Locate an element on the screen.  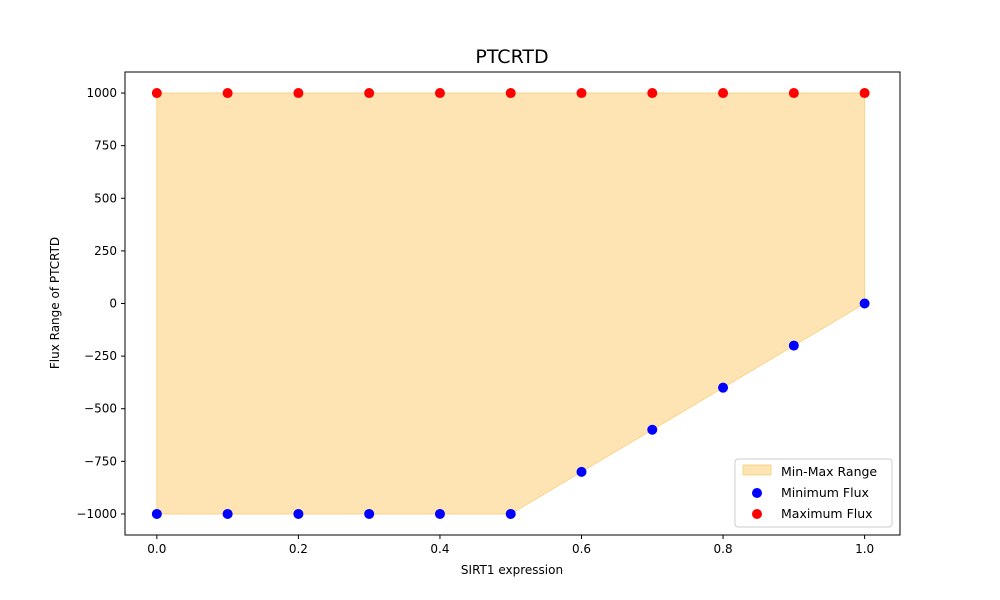
legend-swatch-range is located at coordinates (757, 470).